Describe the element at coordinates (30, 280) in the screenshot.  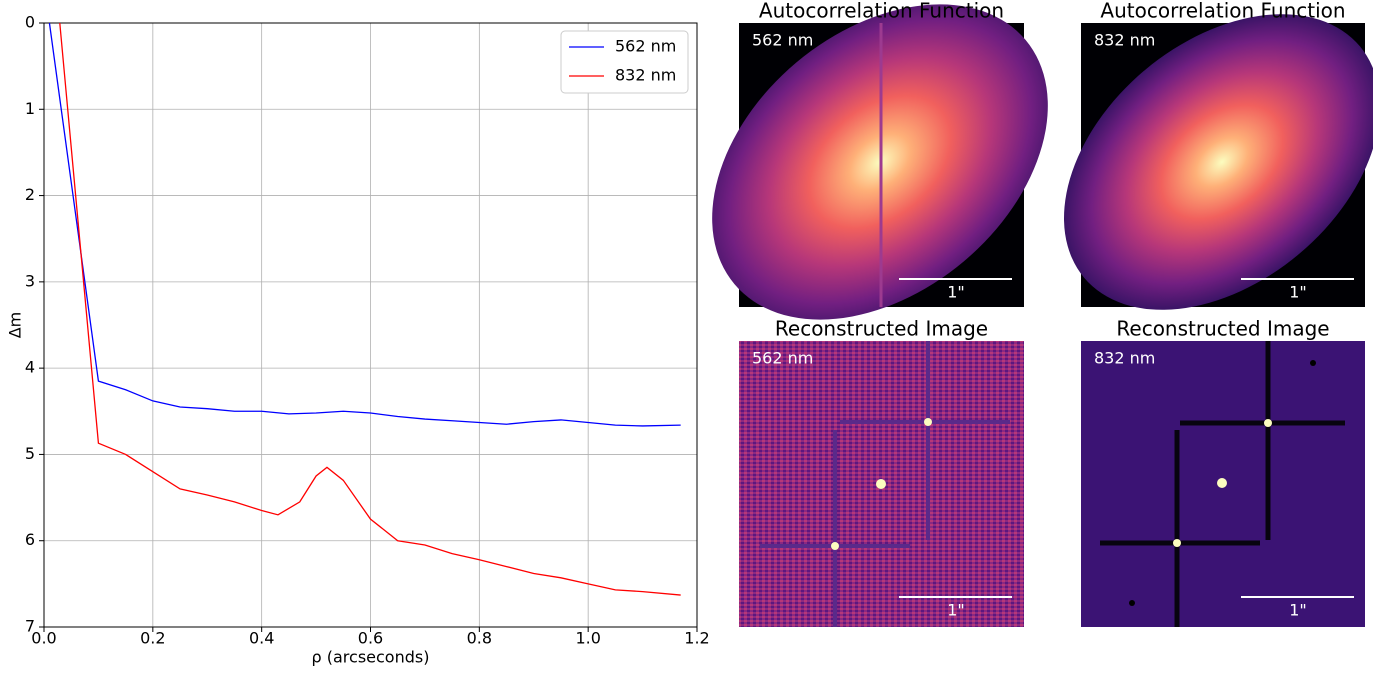
I see `y-tick-label: 3` at that location.